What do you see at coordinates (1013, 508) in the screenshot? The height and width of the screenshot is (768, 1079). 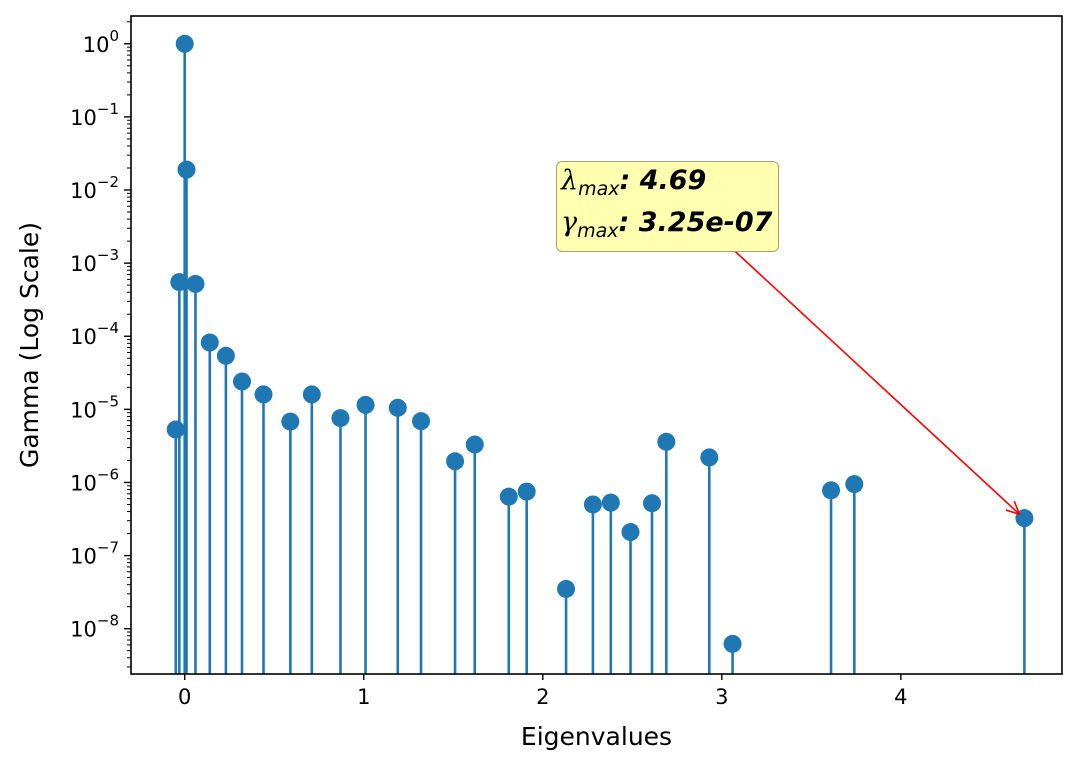 I see `annotation-arrow-head` at bounding box center [1013, 508].